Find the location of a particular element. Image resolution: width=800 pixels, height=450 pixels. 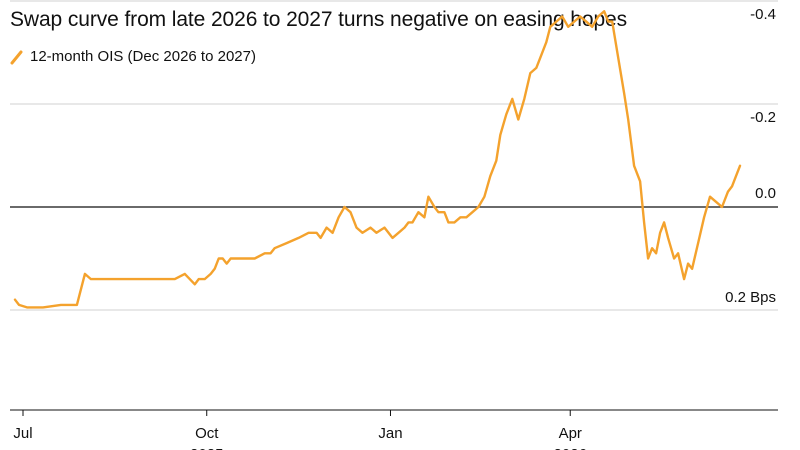

x-tick-label: Jul is located at coordinates (22, 433).